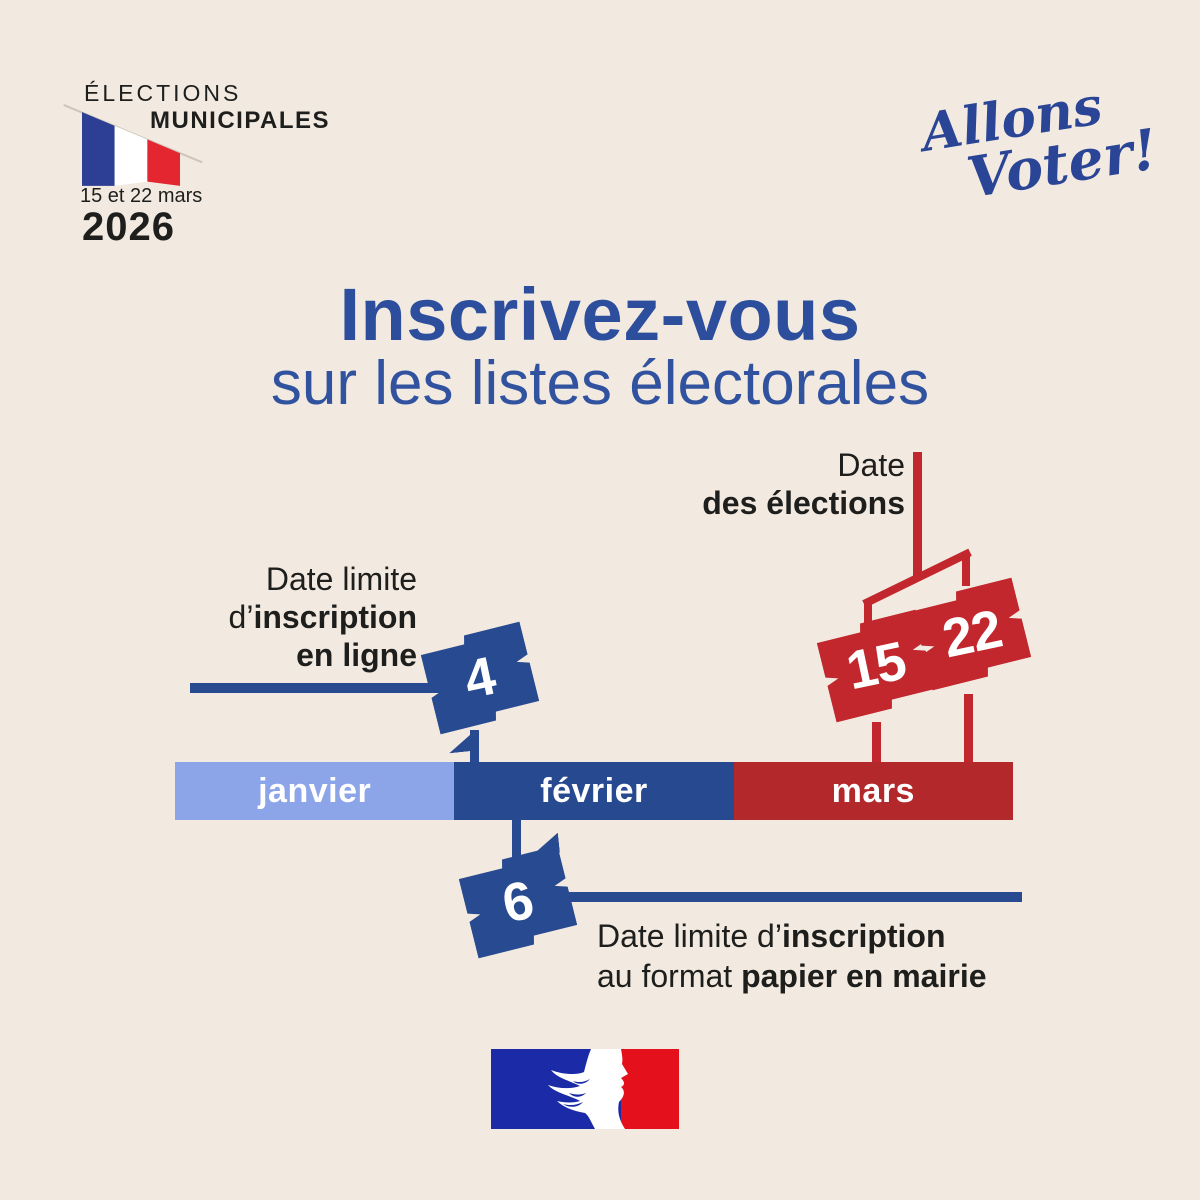 This screenshot has width=1200, height=1200. I want to click on brand-elections-word: ÉLECTIONS, so click(163, 93).